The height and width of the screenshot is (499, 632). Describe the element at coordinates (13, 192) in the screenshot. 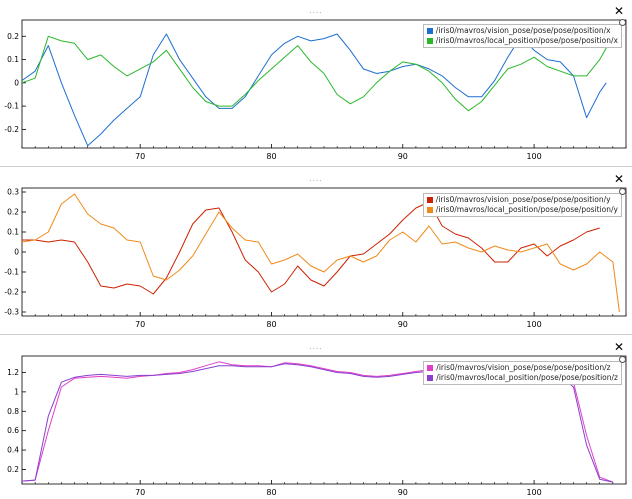

I see `y-tick-label: 0.3` at that location.